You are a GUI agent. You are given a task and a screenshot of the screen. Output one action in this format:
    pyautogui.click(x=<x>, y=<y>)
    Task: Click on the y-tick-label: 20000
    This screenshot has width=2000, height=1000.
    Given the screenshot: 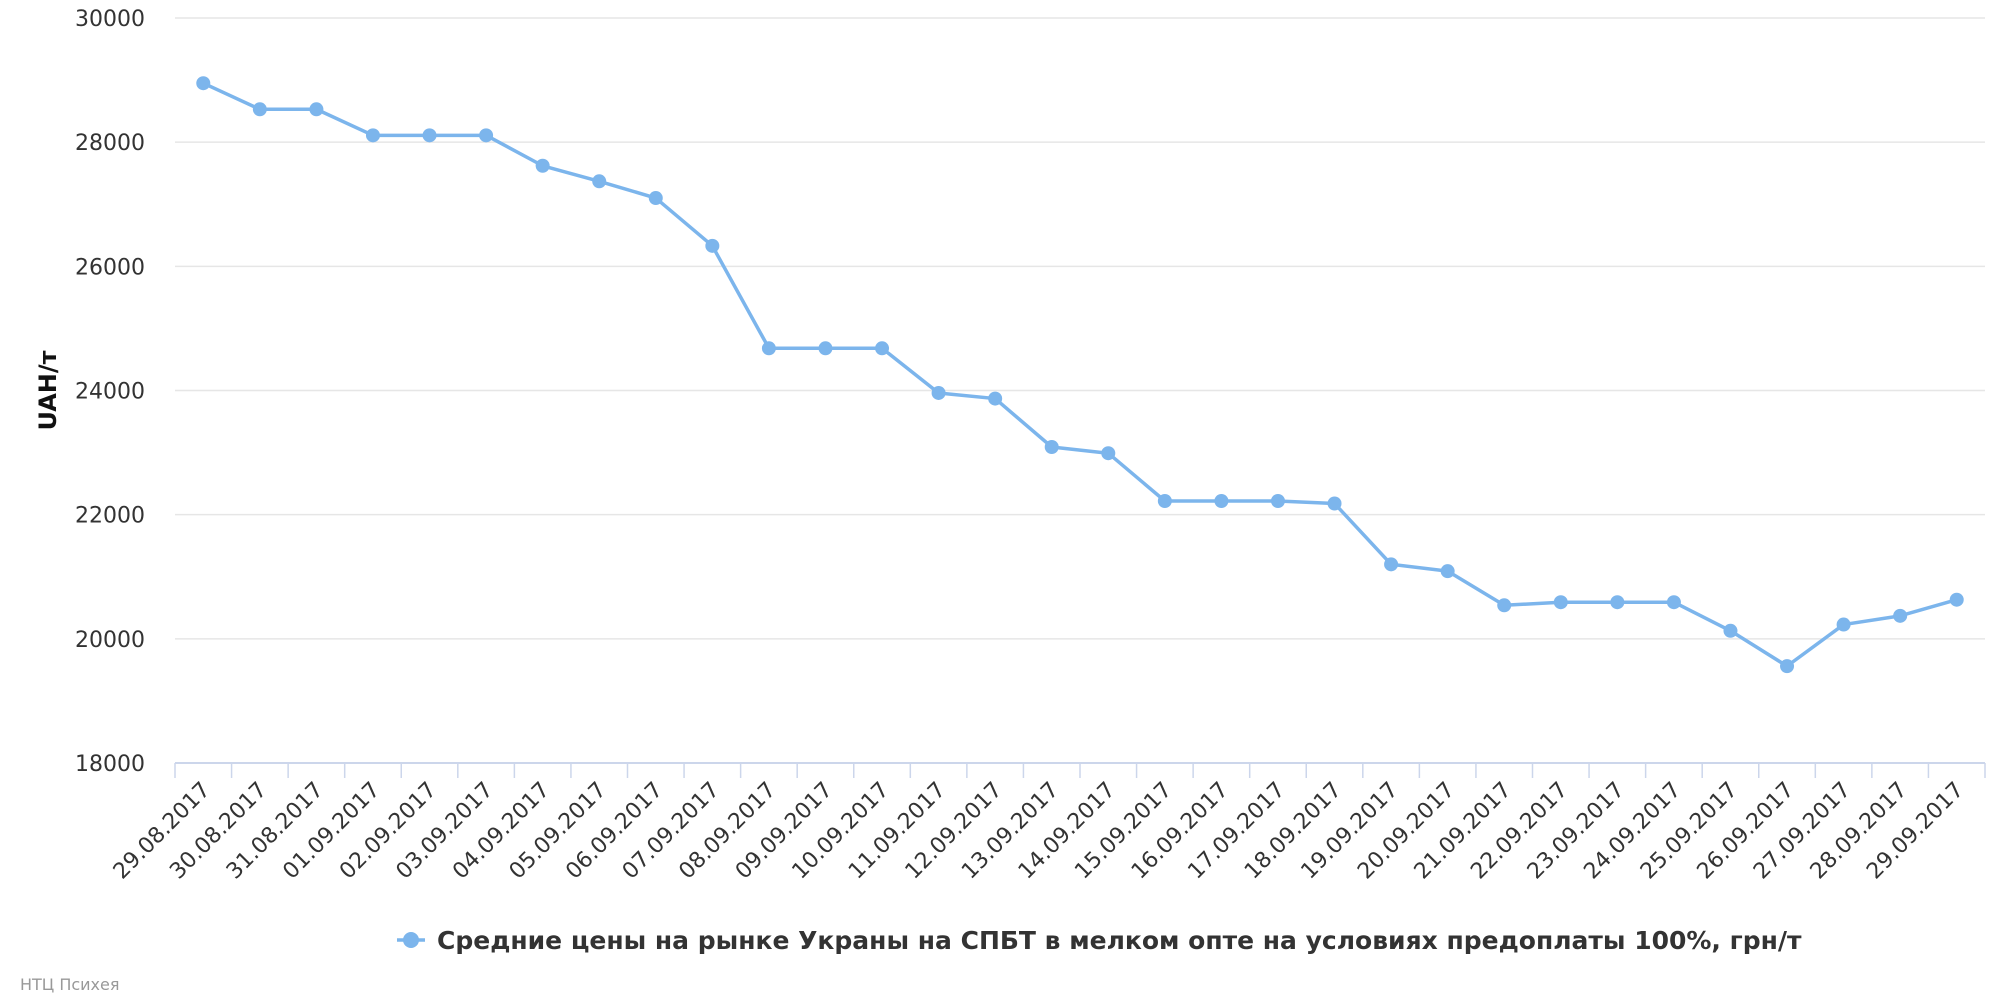 What is the action you would take?
    pyautogui.click(x=110, y=640)
    